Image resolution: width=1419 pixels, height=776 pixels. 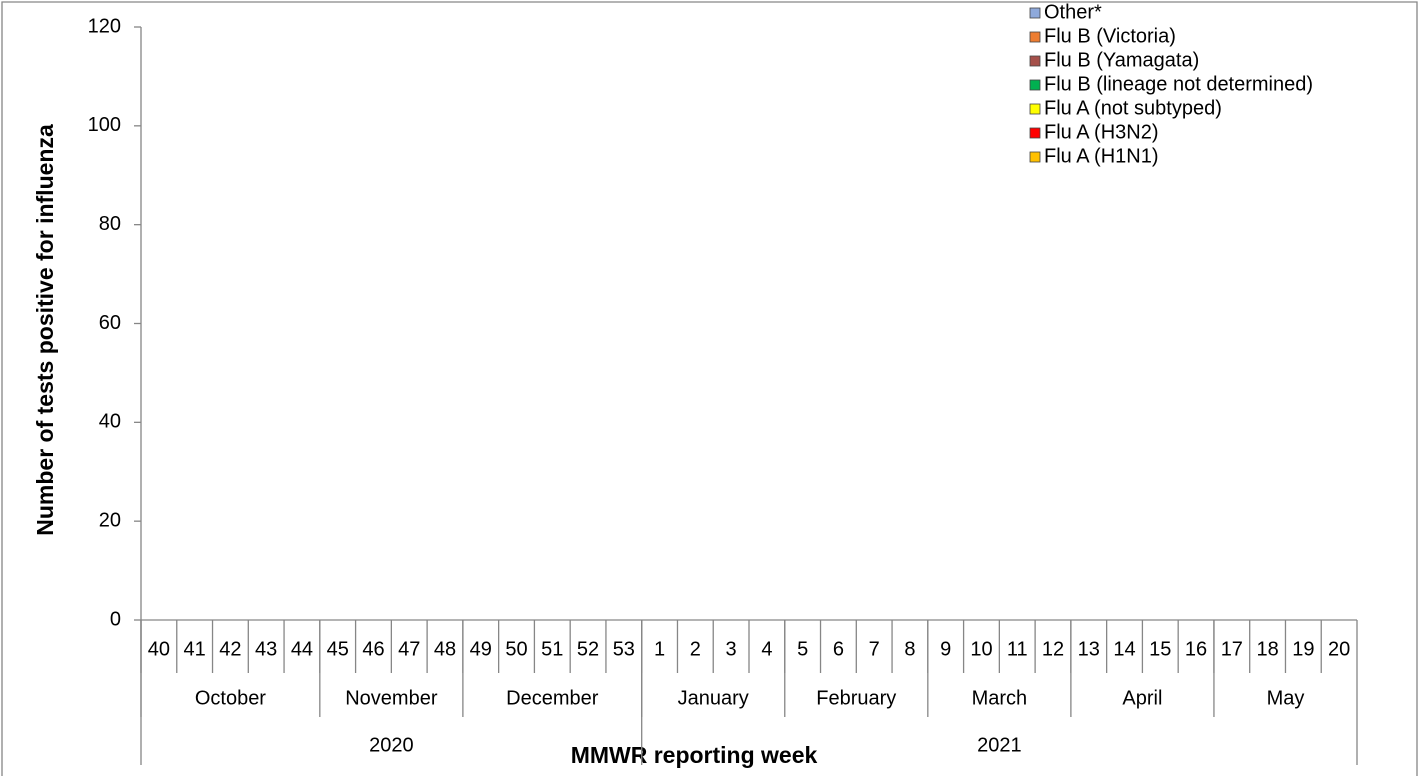 I want to click on legend-label: Flu B (Victoria), so click(x=1110, y=36).